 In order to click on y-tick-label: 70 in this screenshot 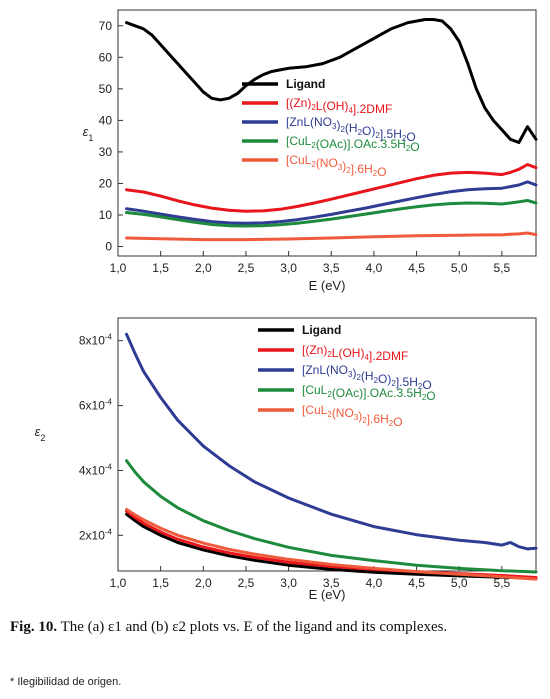, I will do `click(106, 26)`.